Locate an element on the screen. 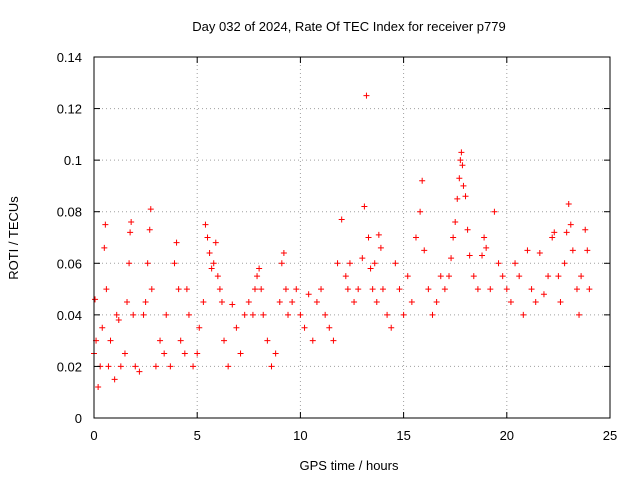  x-tick-label: 10 is located at coordinates (300, 435).